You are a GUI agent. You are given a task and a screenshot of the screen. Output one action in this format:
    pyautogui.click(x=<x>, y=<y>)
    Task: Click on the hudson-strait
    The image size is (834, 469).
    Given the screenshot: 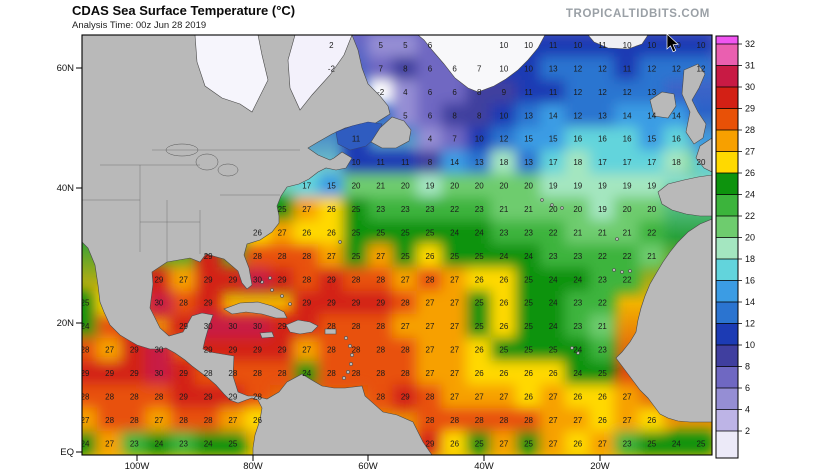 What is the action you would take?
    pyautogui.click(x=320, y=73)
    